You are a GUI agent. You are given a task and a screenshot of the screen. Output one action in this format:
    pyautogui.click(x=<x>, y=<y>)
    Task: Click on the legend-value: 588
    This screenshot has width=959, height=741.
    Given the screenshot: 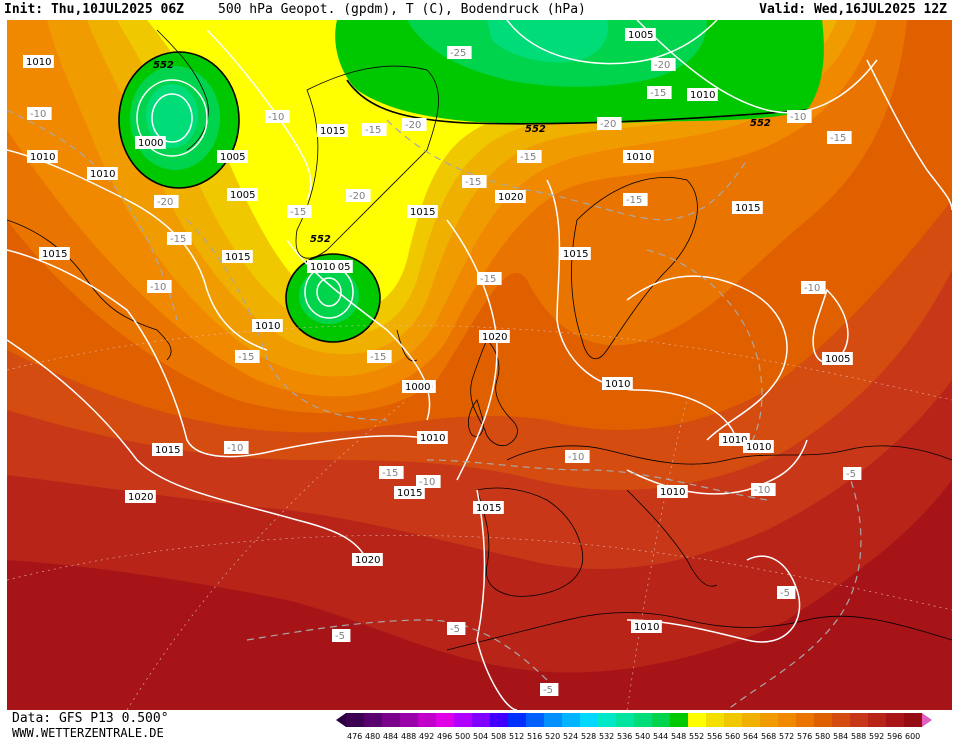 What is the action you would take?
    pyautogui.click(x=858, y=736)
    